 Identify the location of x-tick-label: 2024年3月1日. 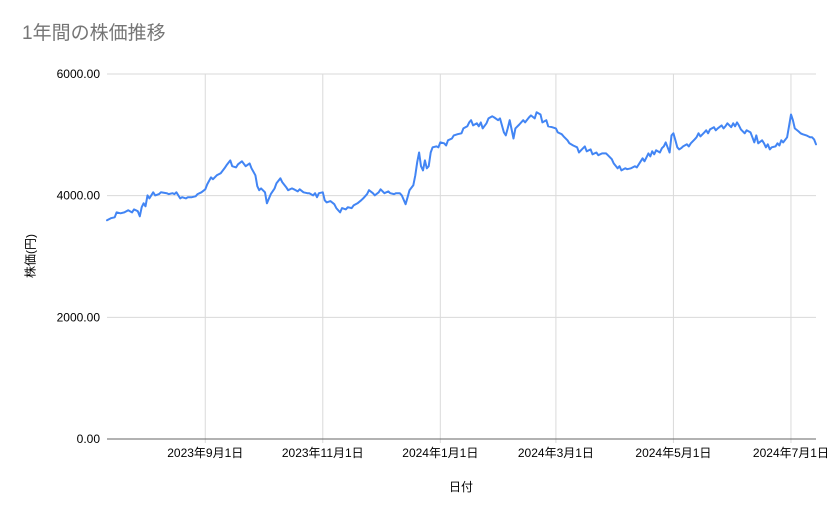
(556, 453).